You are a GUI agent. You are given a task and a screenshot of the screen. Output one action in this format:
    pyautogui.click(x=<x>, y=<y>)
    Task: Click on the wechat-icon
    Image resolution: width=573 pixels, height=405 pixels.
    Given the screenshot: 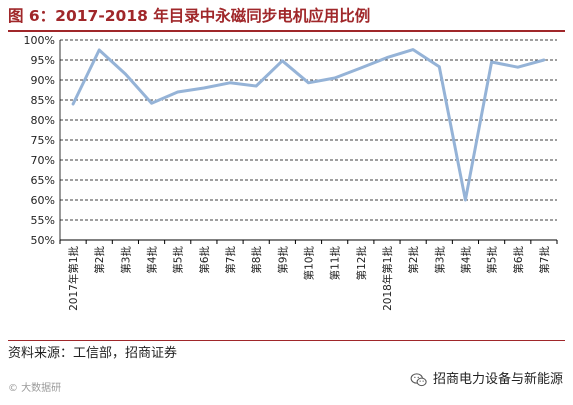 What is the action you would take?
    pyautogui.click(x=418, y=380)
    